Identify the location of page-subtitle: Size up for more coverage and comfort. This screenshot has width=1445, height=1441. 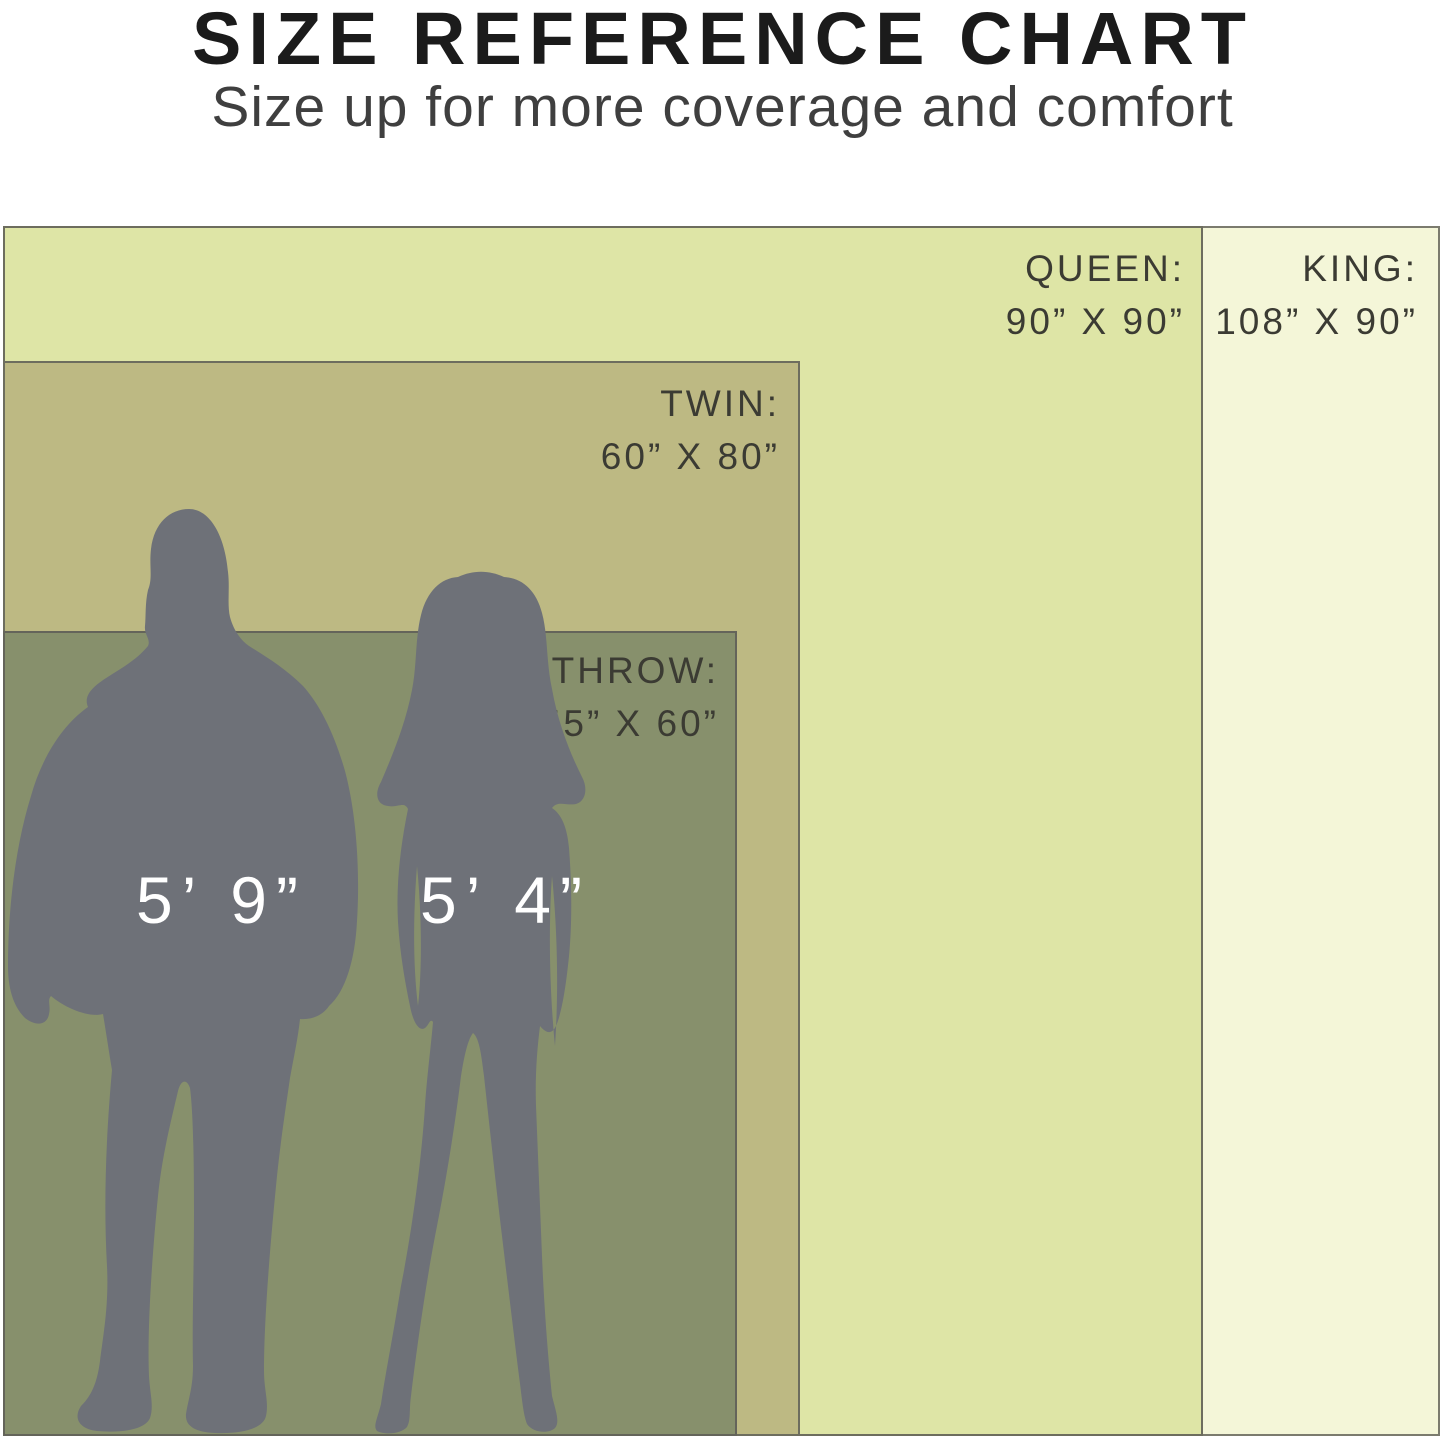
(722, 107).